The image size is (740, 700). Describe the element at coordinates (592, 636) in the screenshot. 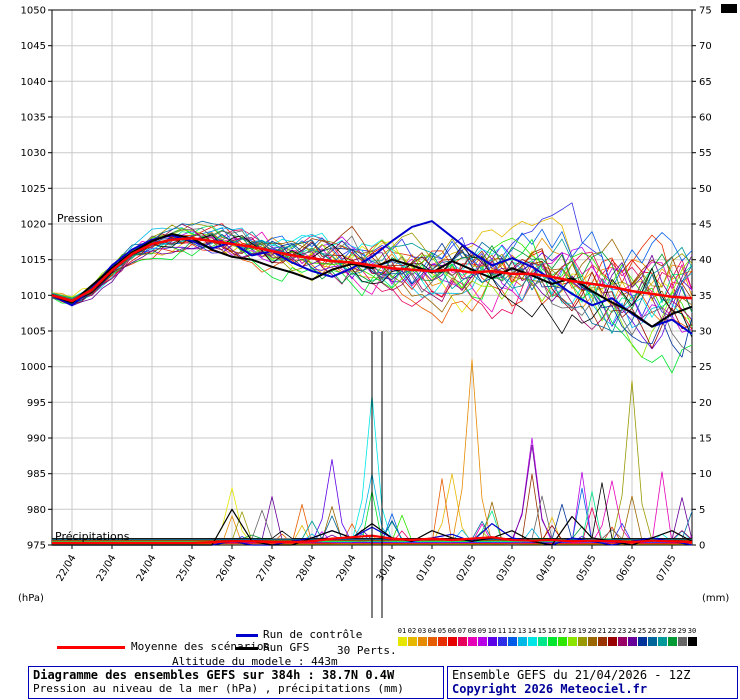

I see `member-legend-item: 20` at that location.